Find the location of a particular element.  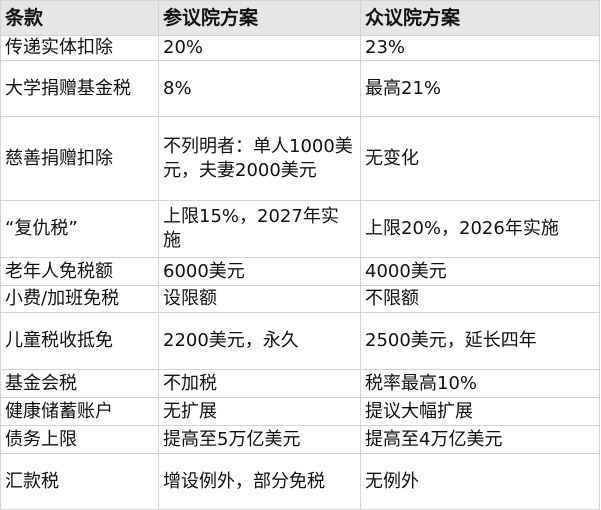

cell-senate: 6000美元 is located at coordinates (259, 271).